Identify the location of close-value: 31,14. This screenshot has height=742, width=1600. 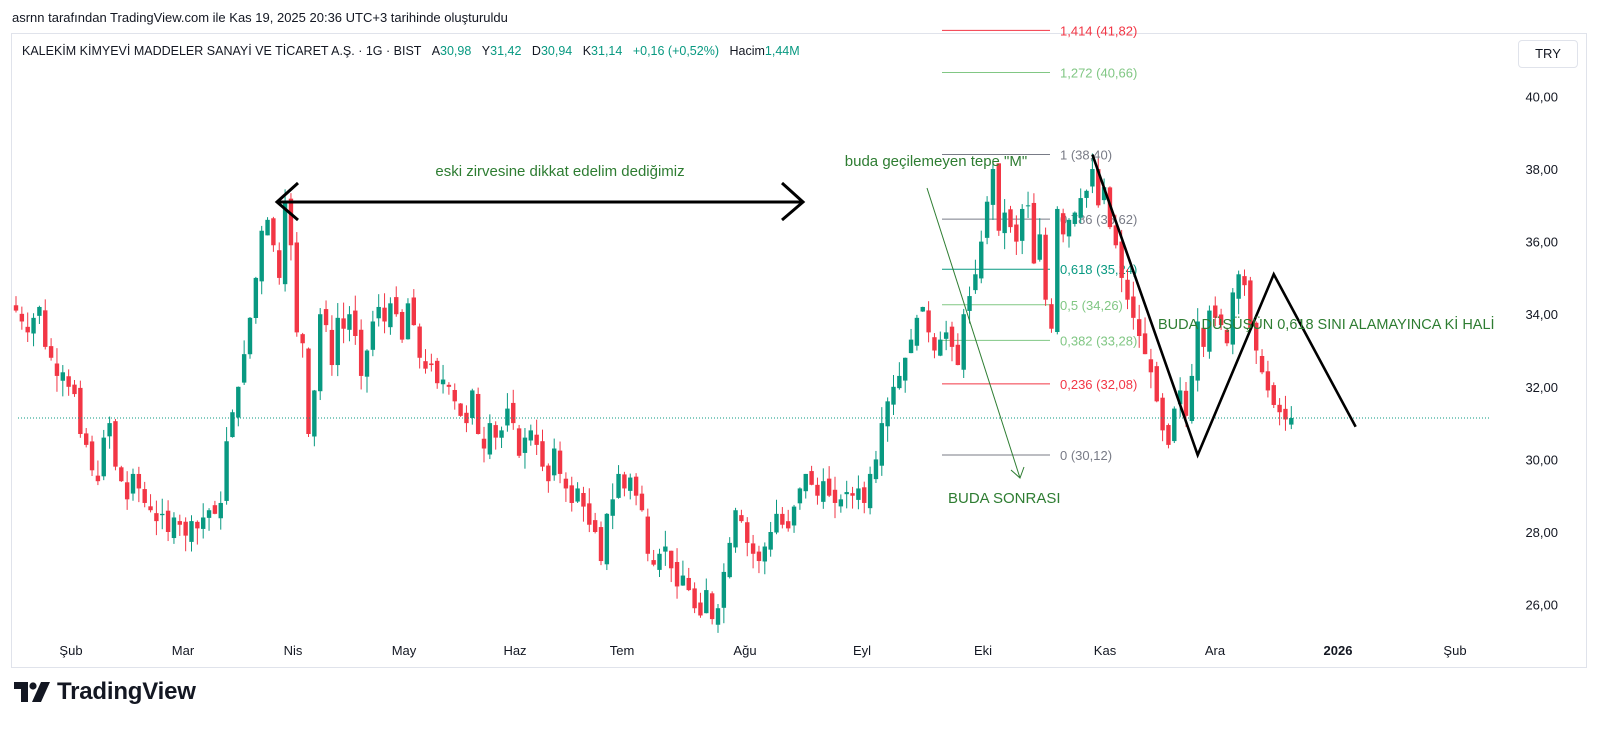
(607, 51).